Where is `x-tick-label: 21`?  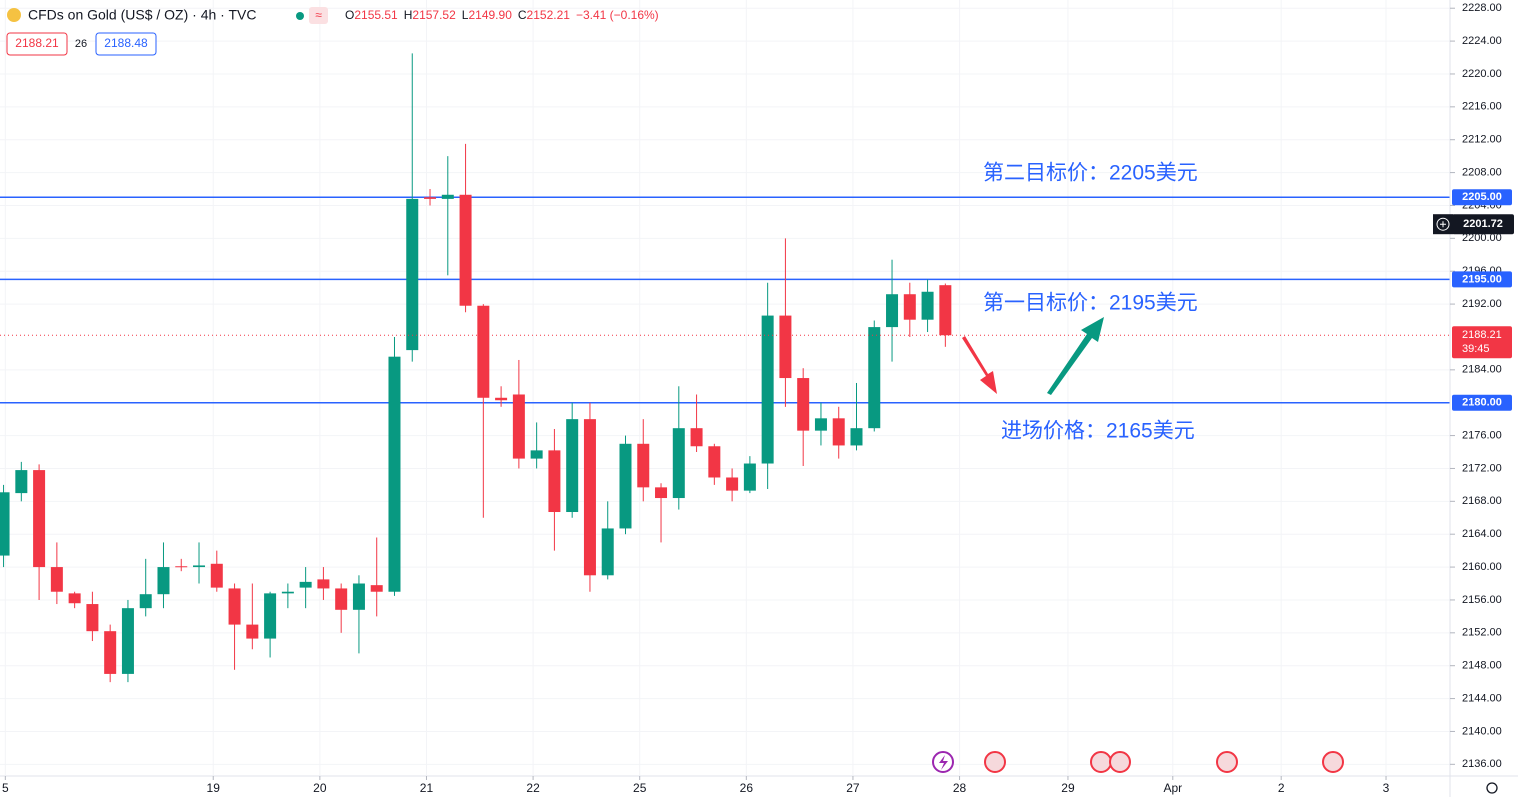
x-tick-label: 21 is located at coordinates (427, 788).